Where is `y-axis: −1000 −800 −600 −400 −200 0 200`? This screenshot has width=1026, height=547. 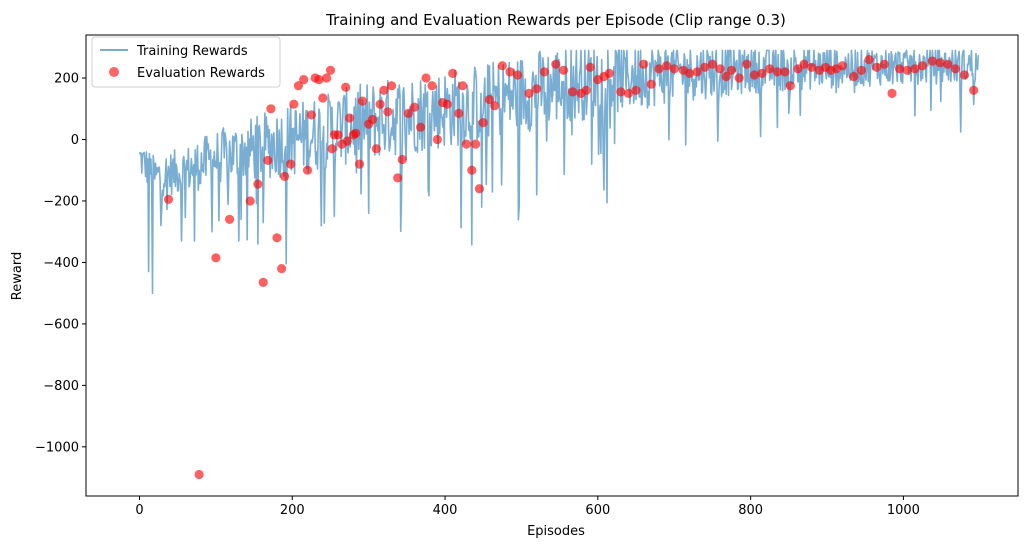 y-axis: −1000 −800 −600 −400 −200 0 200 is located at coordinates (60, 263).